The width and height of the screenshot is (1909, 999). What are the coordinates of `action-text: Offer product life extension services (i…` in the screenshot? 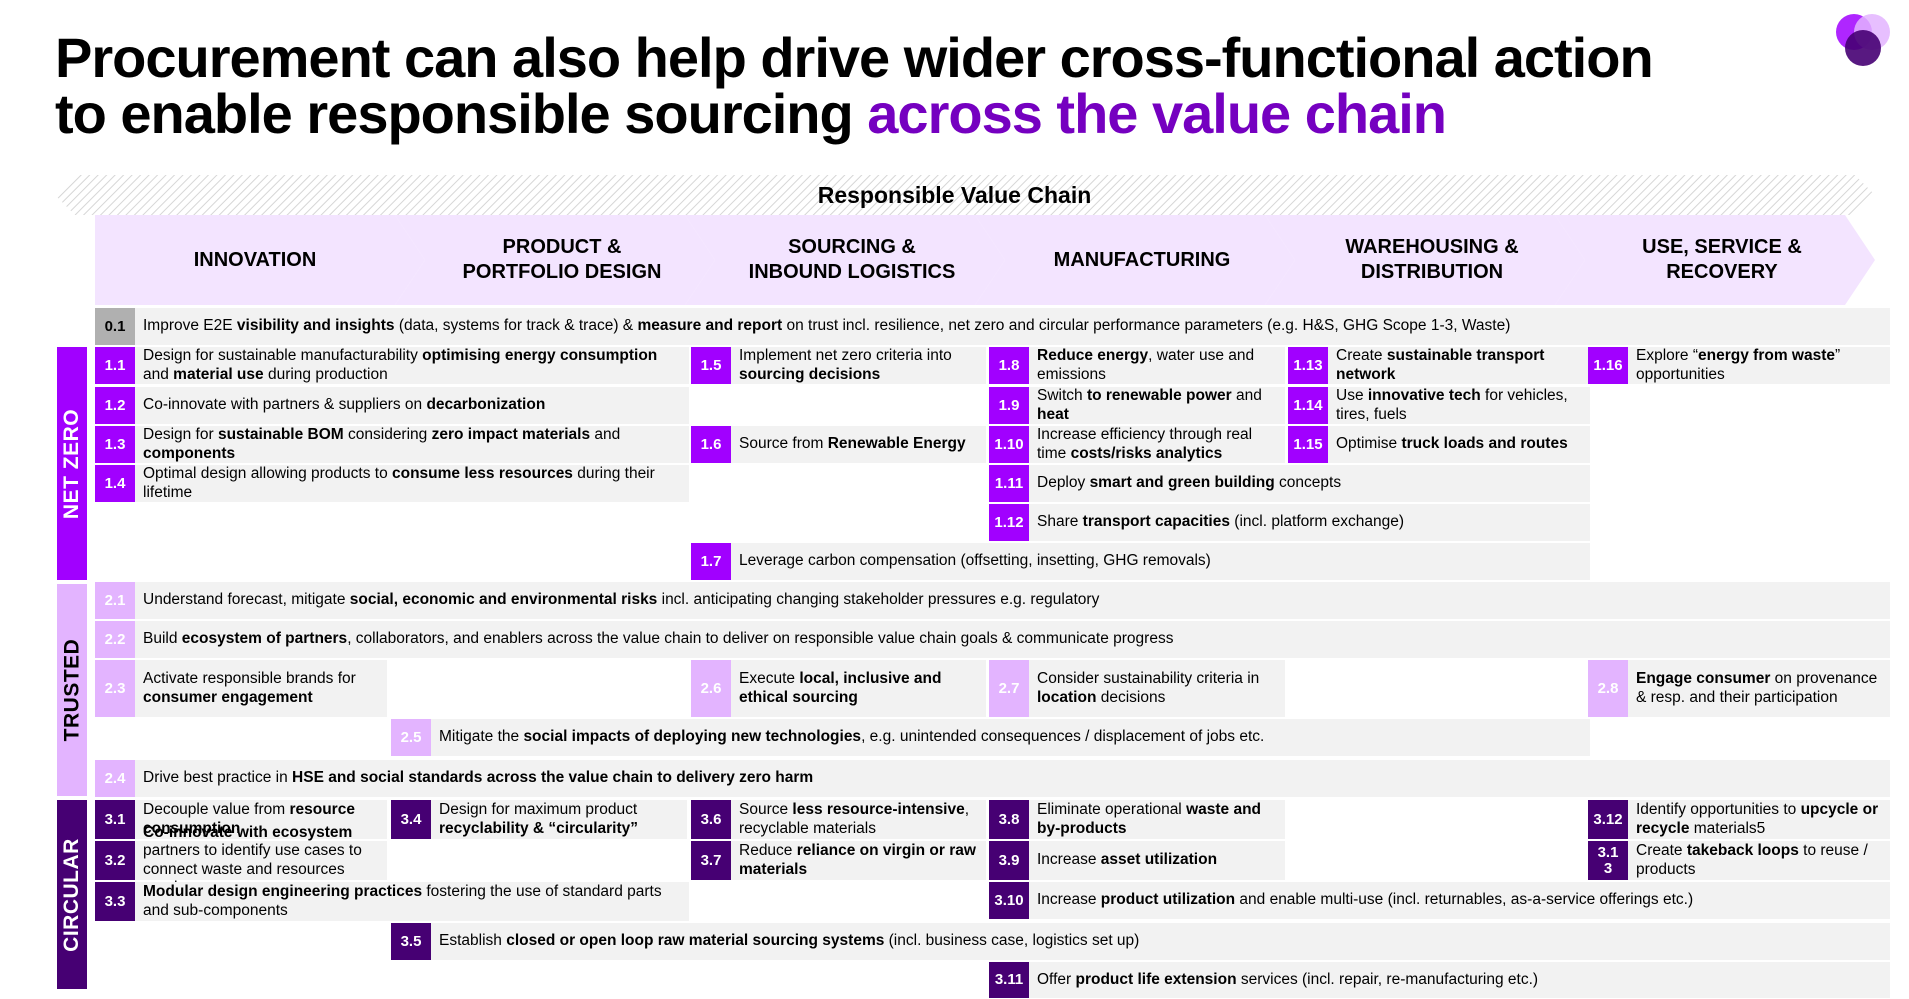 It's located at (1288, 979).